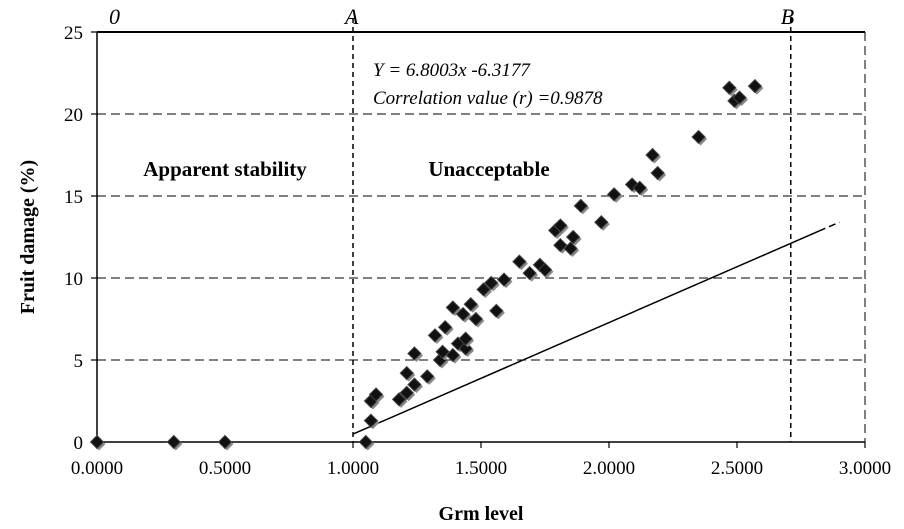  I want to click on y-tick-label: 5, so click(79, 361).